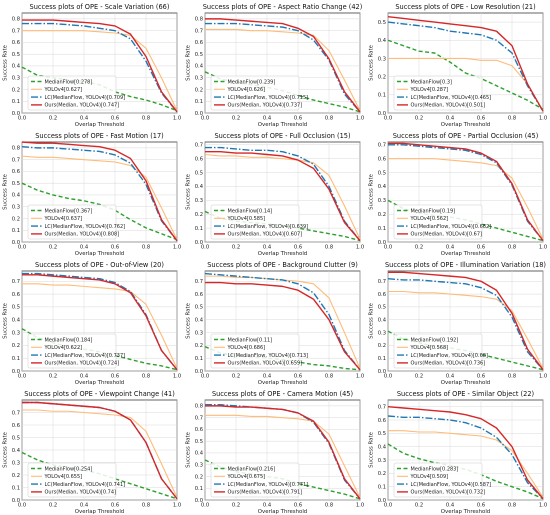  What do you see at coordinates (429, 477) in the screenshot?
I see `legend-entry: YOLOv4[0.509]` at bounding box center [429, 477].